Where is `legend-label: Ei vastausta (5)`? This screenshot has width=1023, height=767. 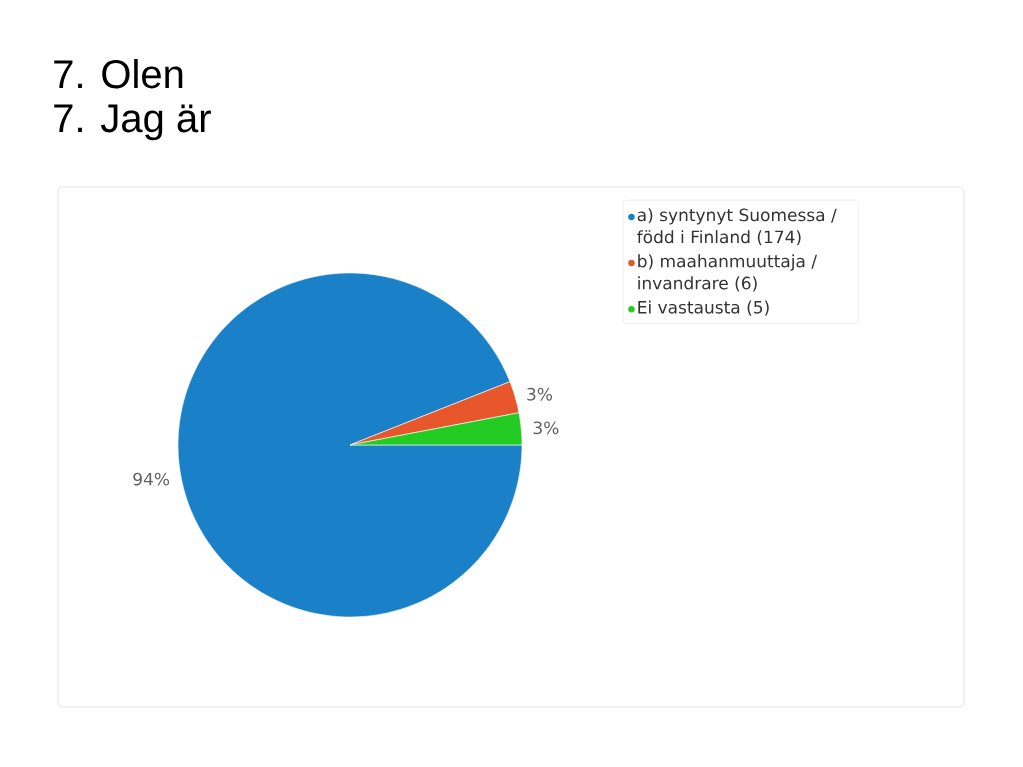 legend-label: Ei vastausta (5) is located at coordinates (703, 308).